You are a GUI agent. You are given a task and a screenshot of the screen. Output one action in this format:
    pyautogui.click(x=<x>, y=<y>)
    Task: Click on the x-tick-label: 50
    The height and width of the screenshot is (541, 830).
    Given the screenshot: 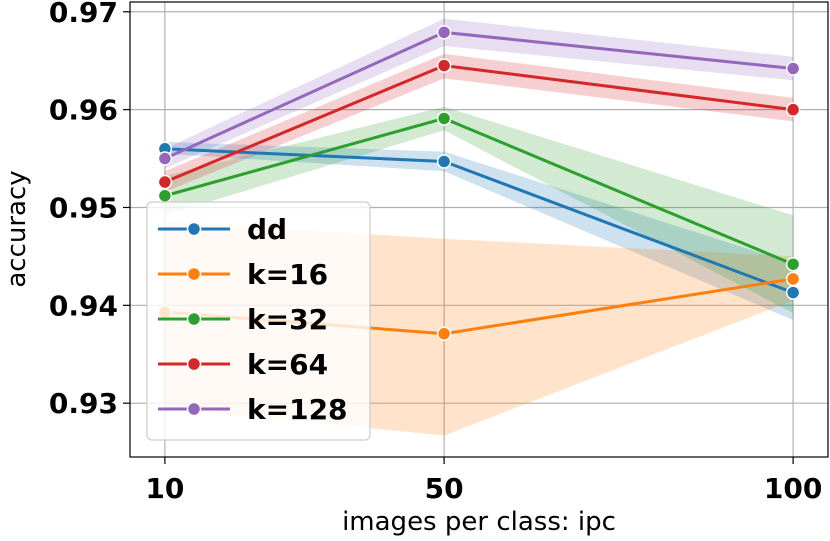 What is the action you would take?
    pyautogui.click(x=444, y=488)
    